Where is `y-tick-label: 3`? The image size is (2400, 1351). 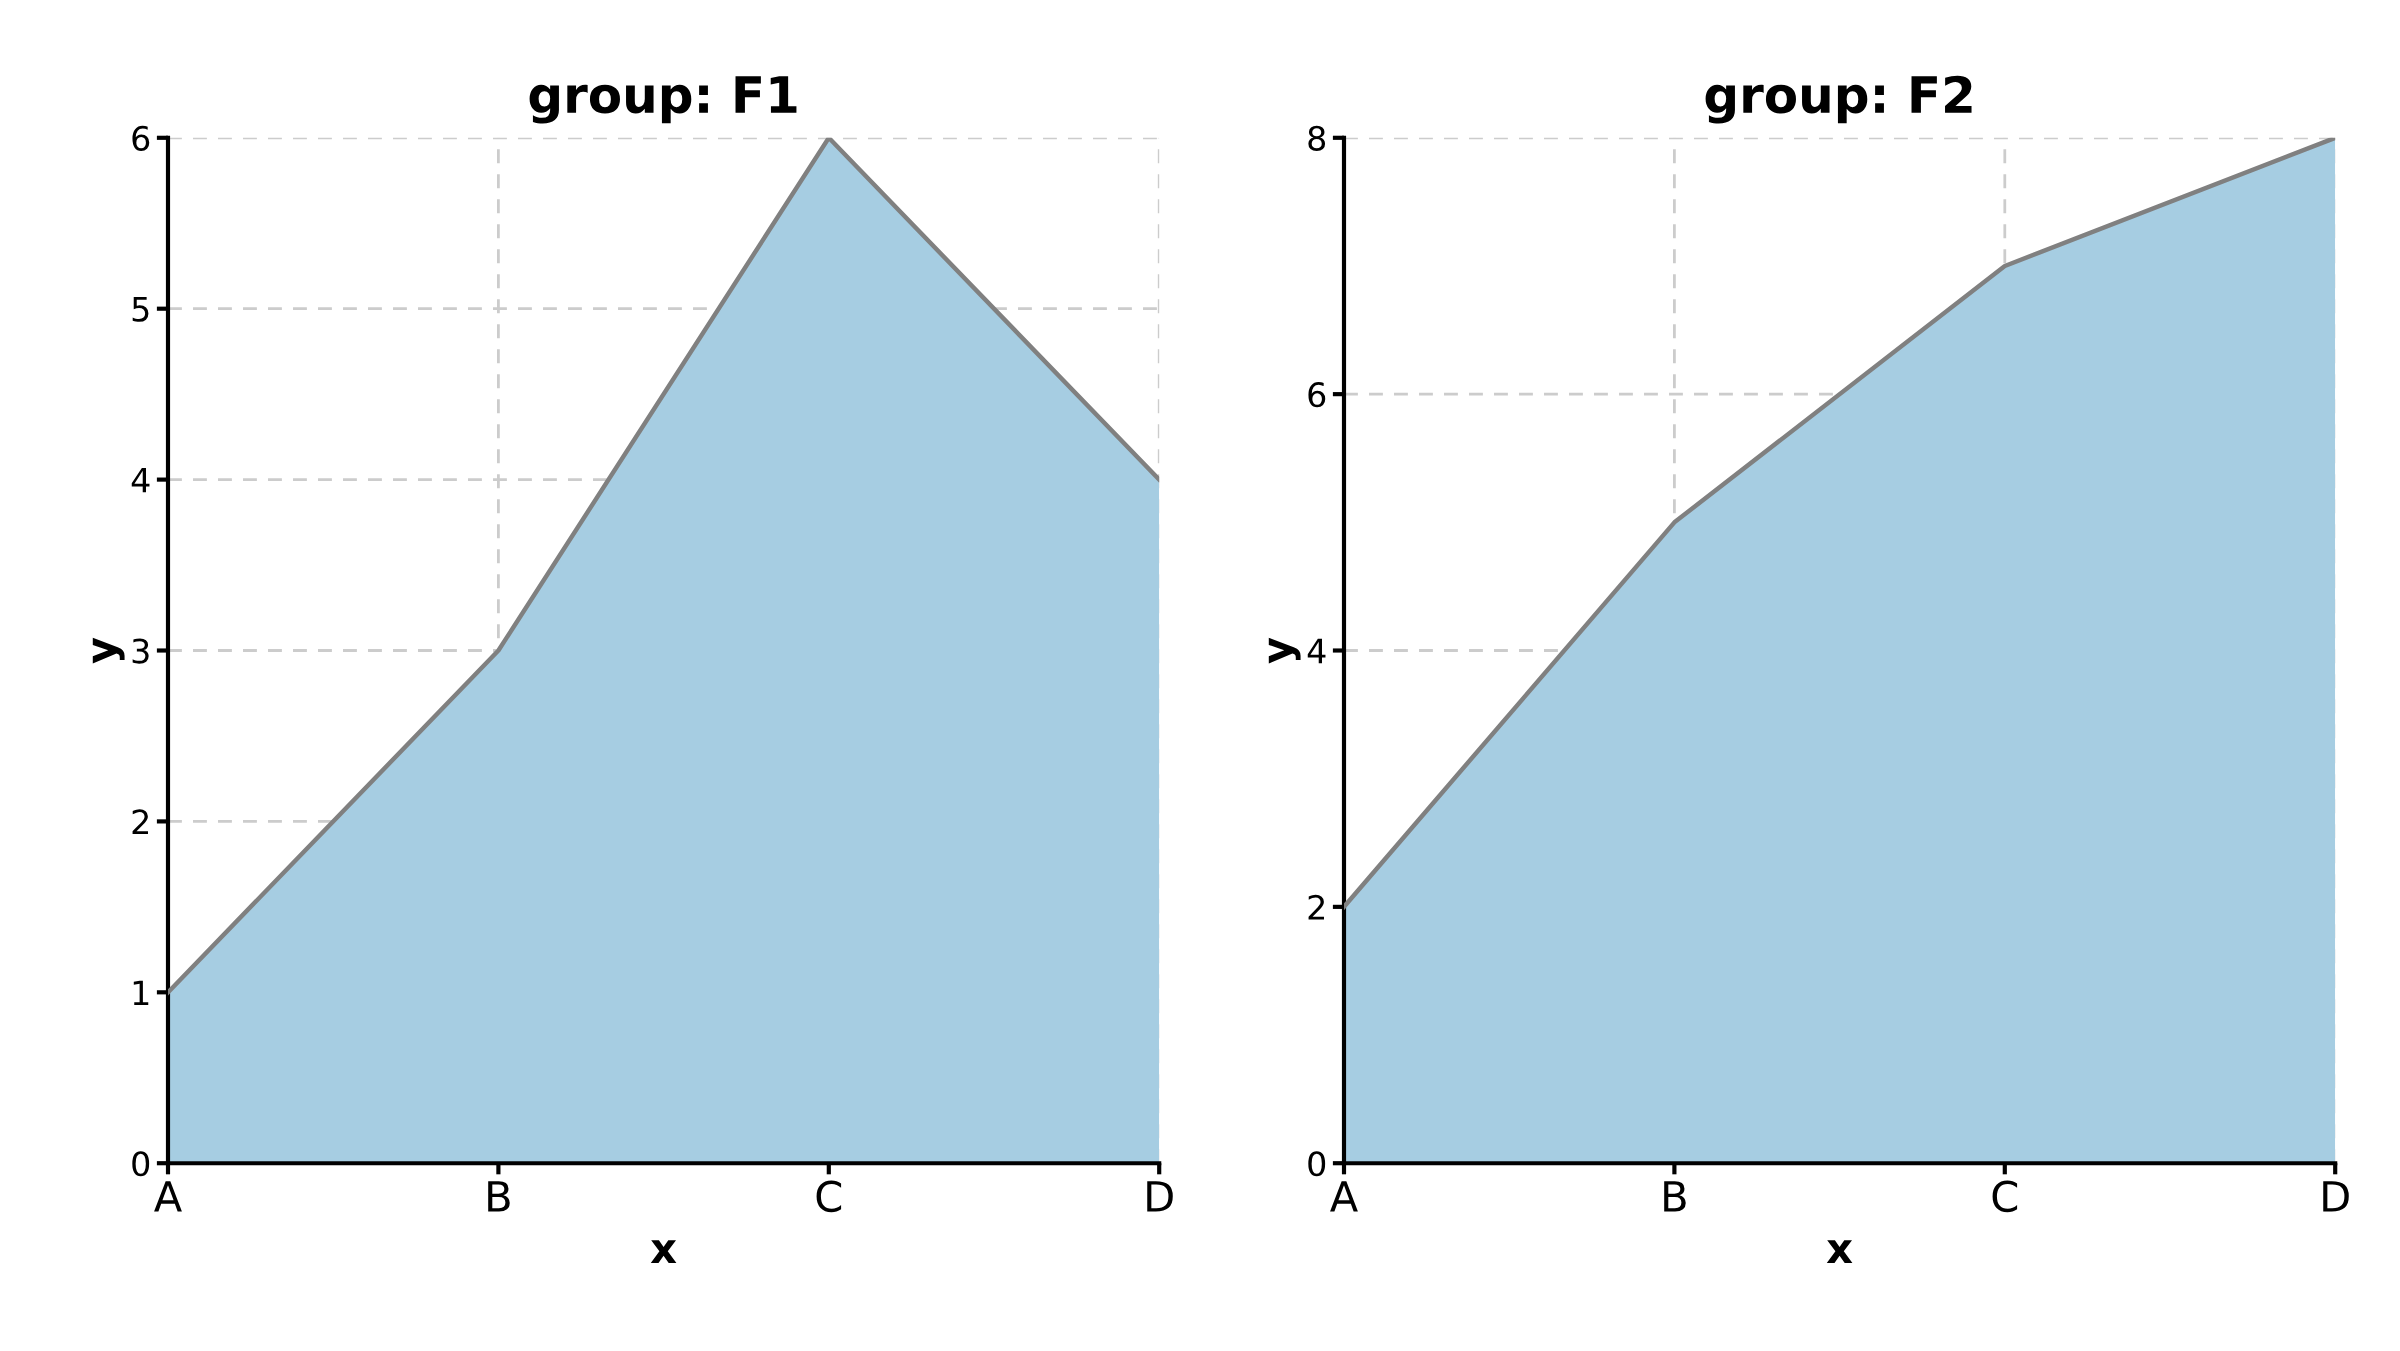
y-tick-label: 3 is located at coordinates (140, 651).